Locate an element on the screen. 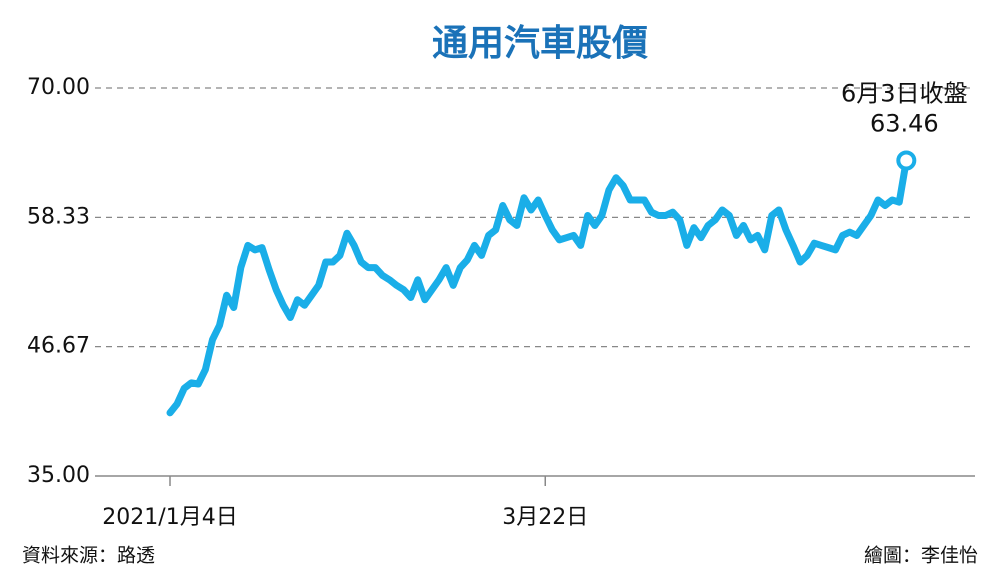 Image resolution: width=1000 pixels, height=588 pixels. chart-title: 通用汽車股價 is located at coordinates (540, 43).